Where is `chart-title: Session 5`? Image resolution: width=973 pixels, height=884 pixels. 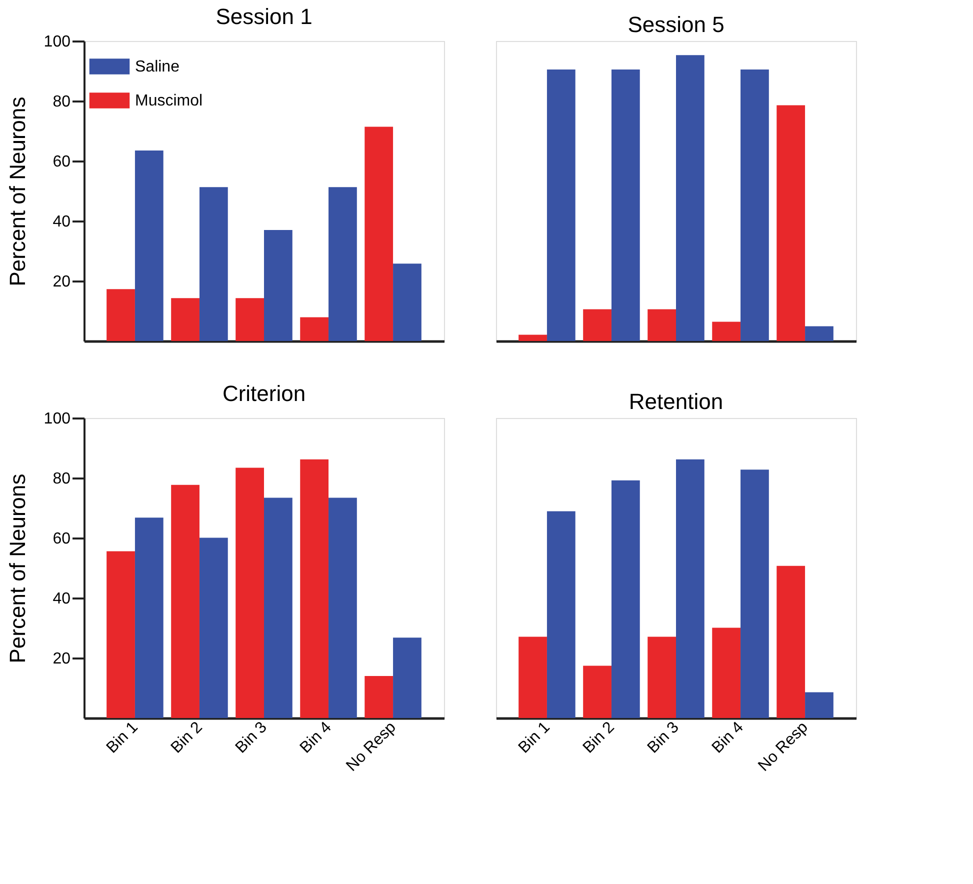 chart-title: Session 5 is located at coordinates (676, 24).